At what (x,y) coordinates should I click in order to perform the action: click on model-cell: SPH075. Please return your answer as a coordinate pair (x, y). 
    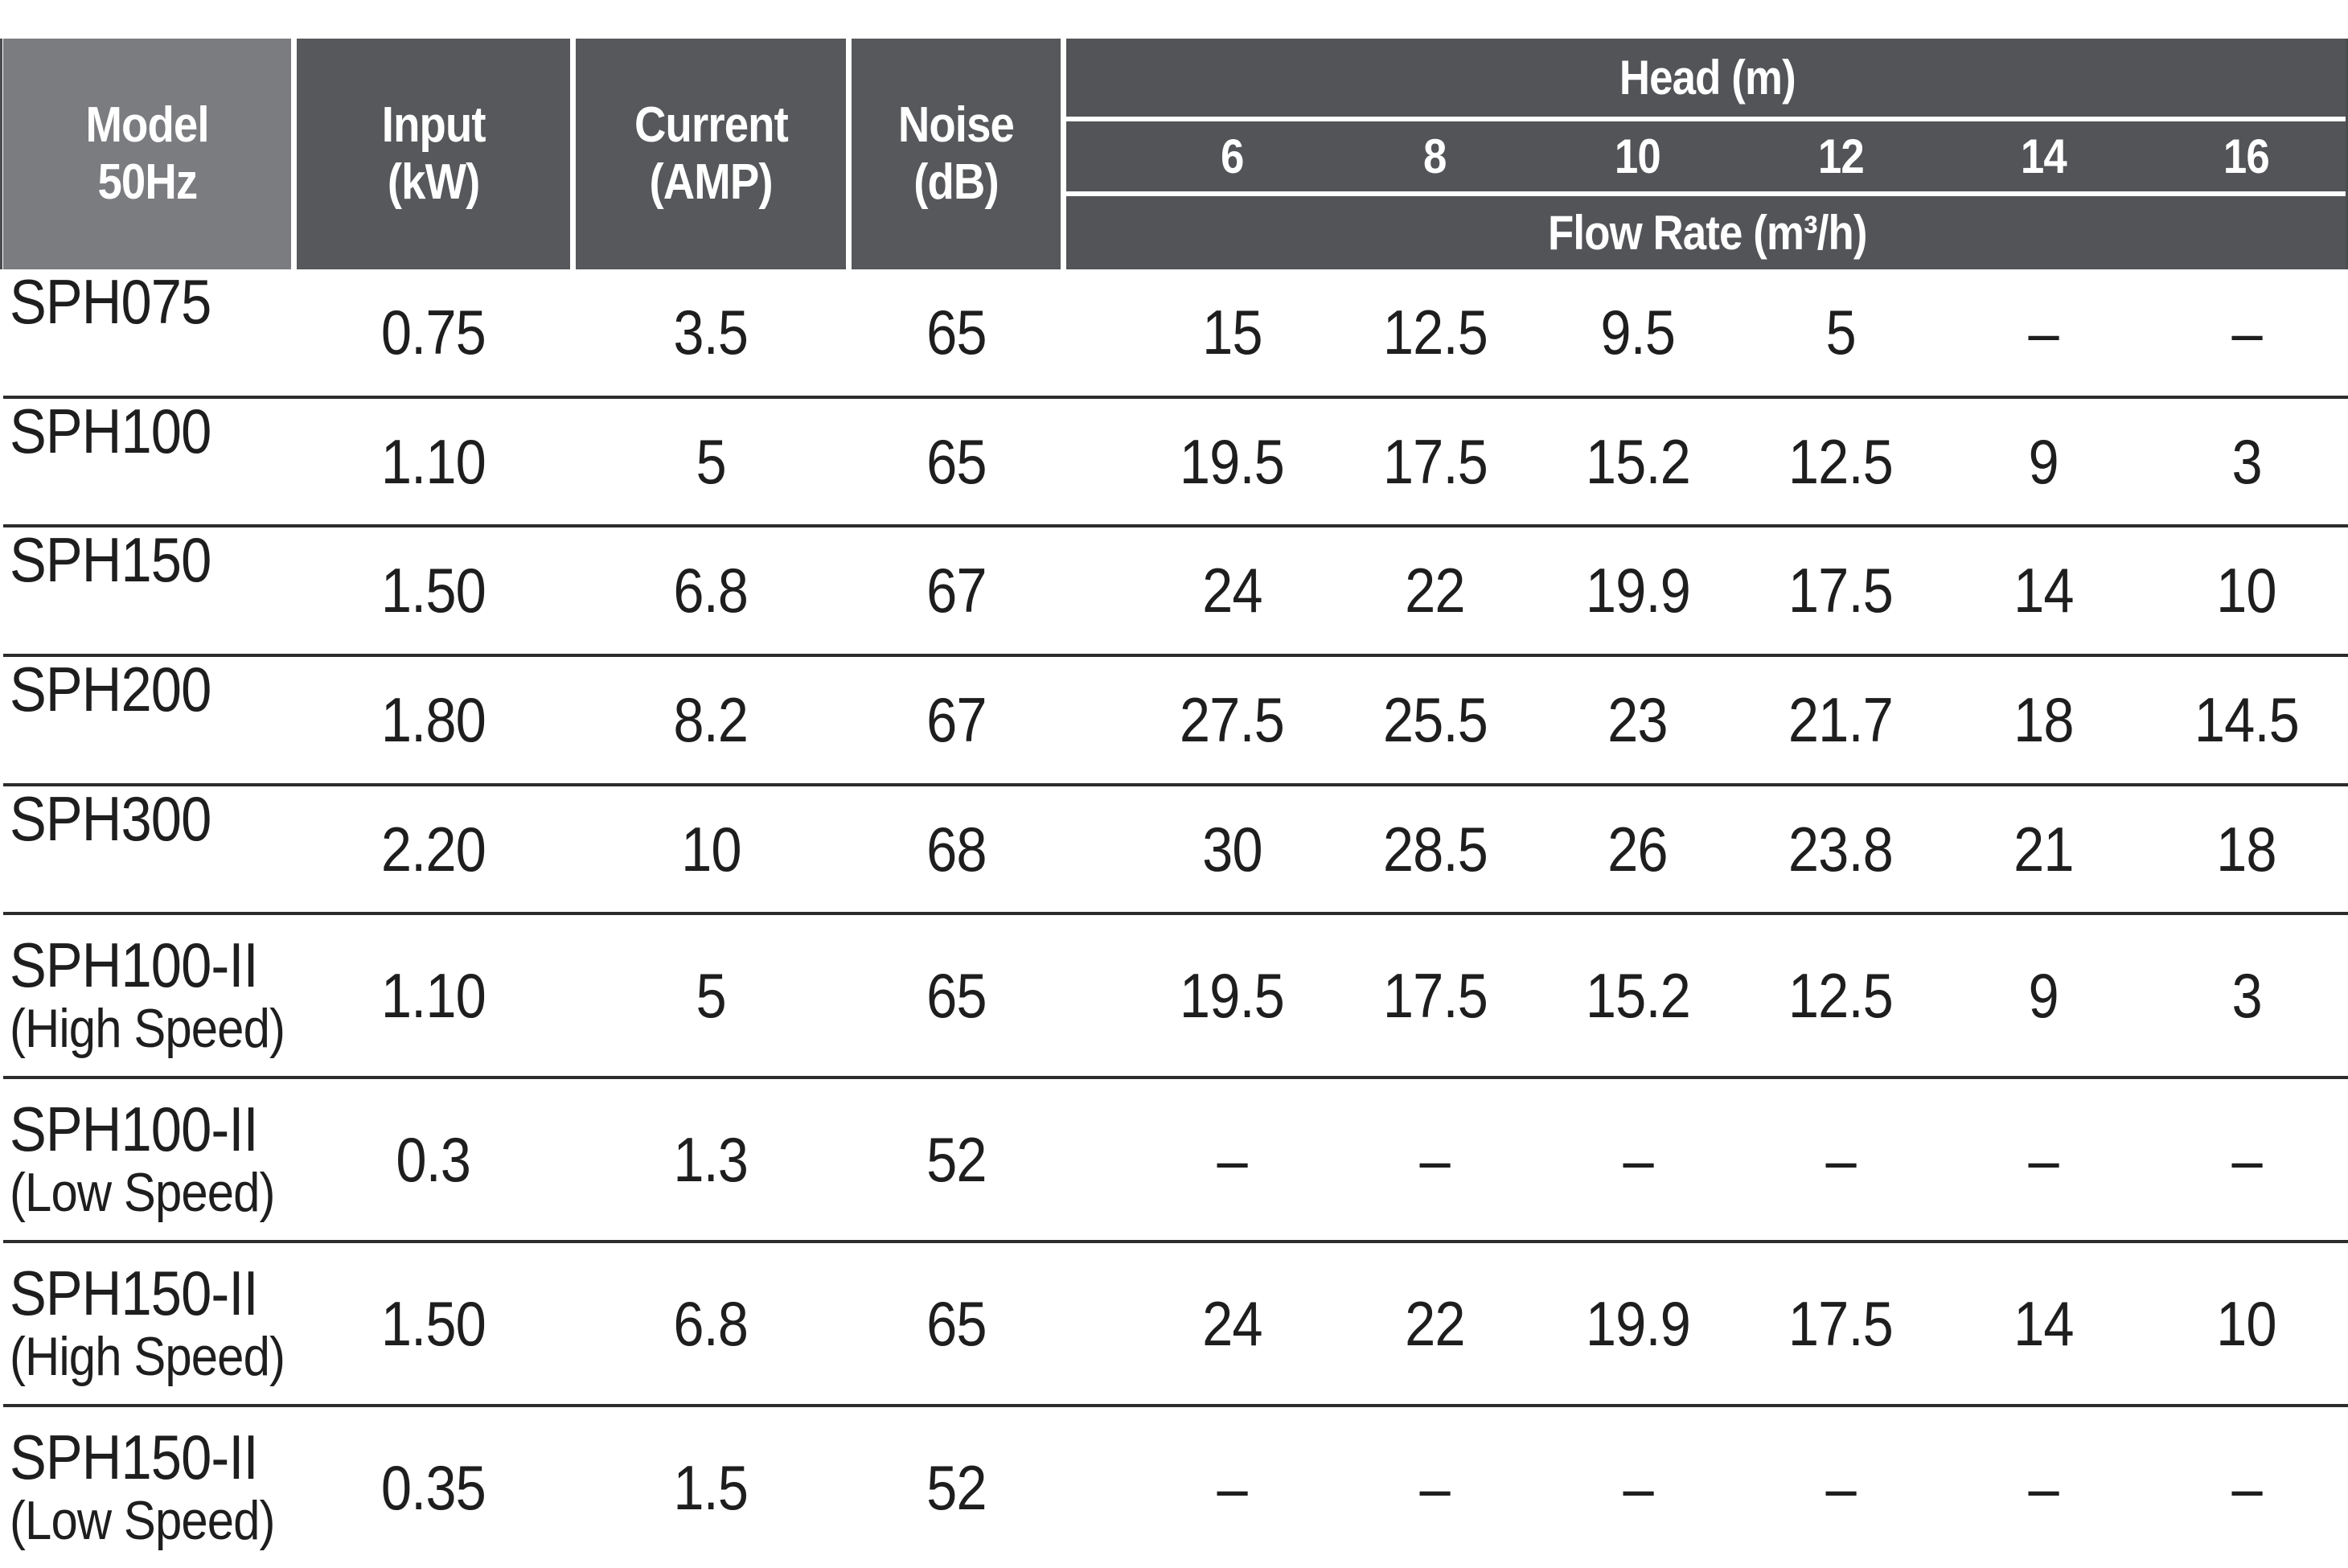
    Looking at the image, I should click on (147, 332).